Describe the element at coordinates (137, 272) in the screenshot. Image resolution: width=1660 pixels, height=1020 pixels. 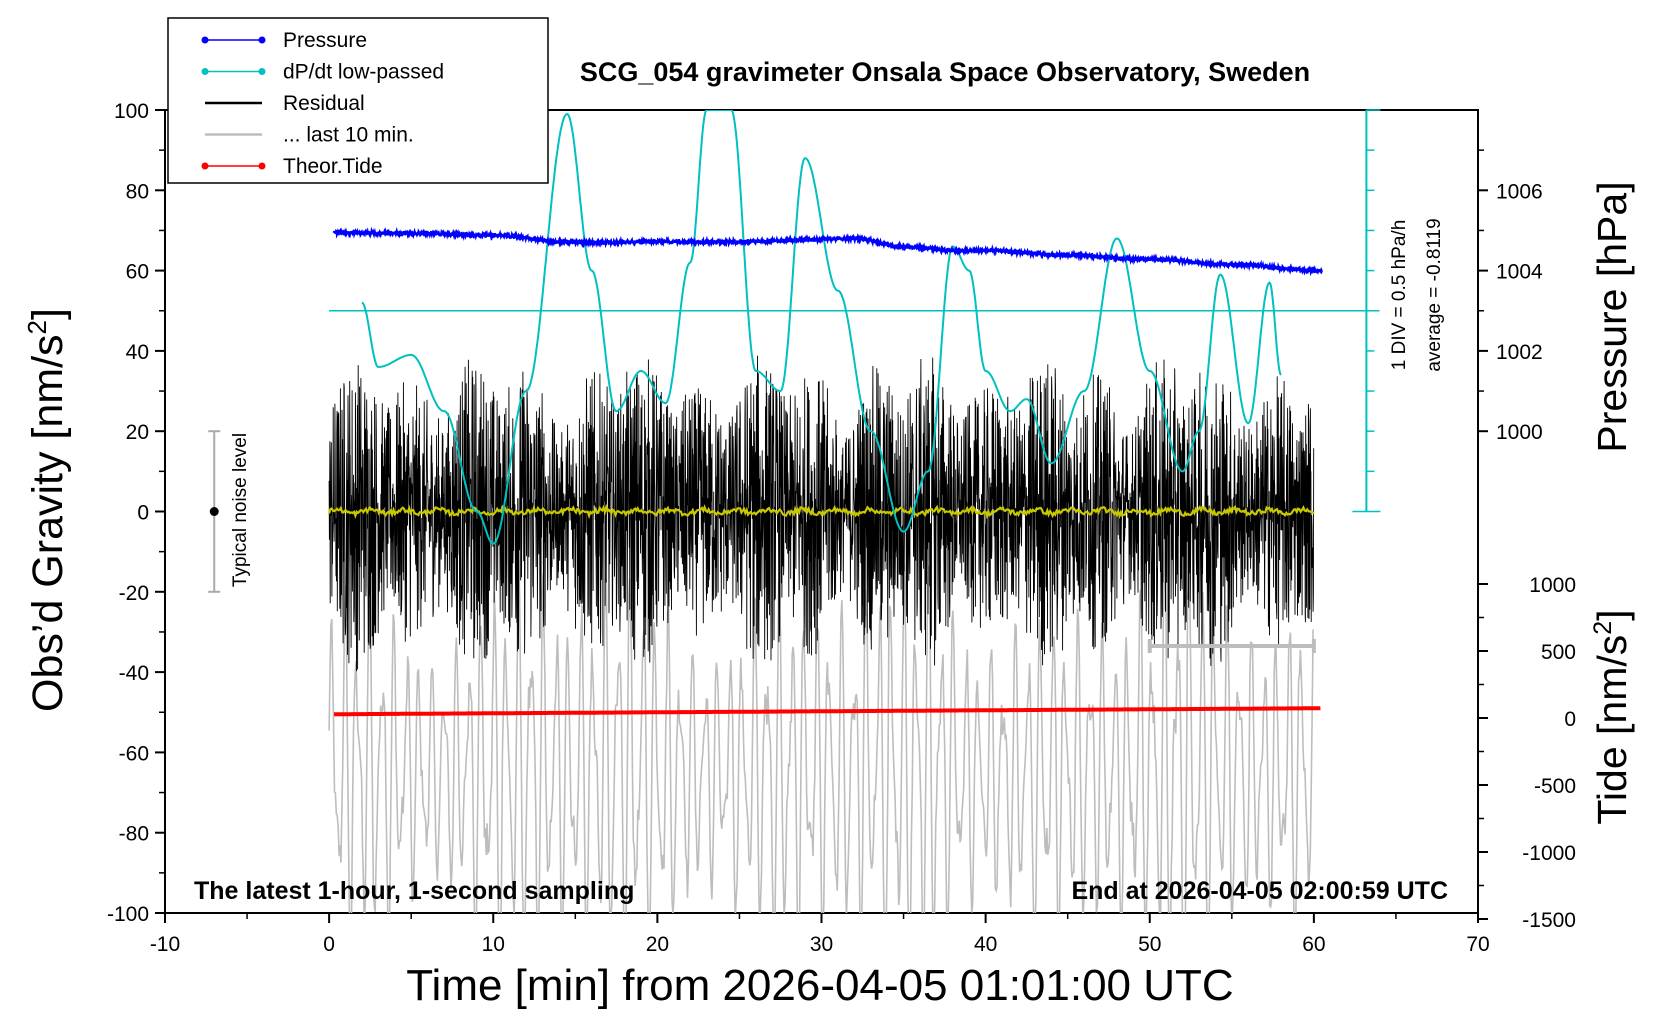
I see `y-tick-label: 60` at that location.